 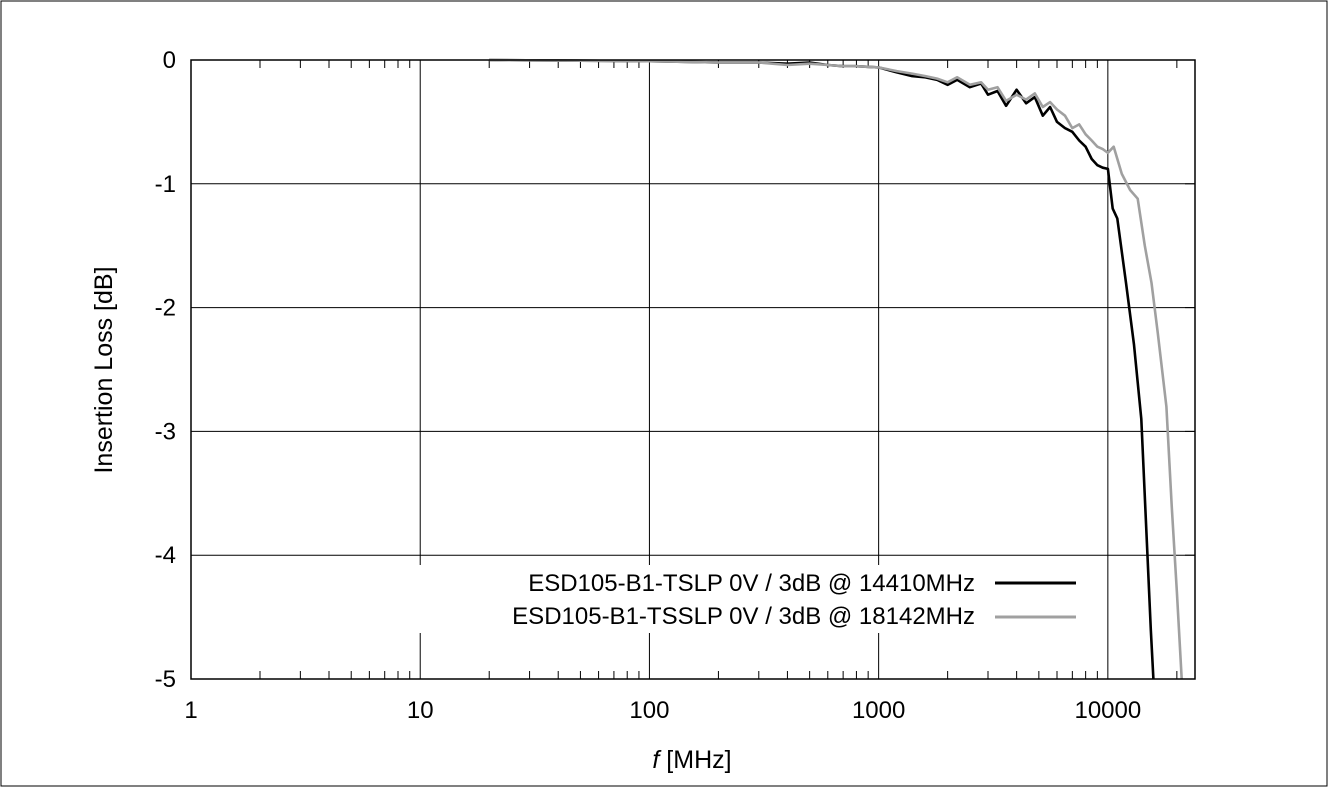 What do you see at coordinates (165, 555) in the screenshot?
I see `y-tick-label: -4` at bounding box center [165, 555].